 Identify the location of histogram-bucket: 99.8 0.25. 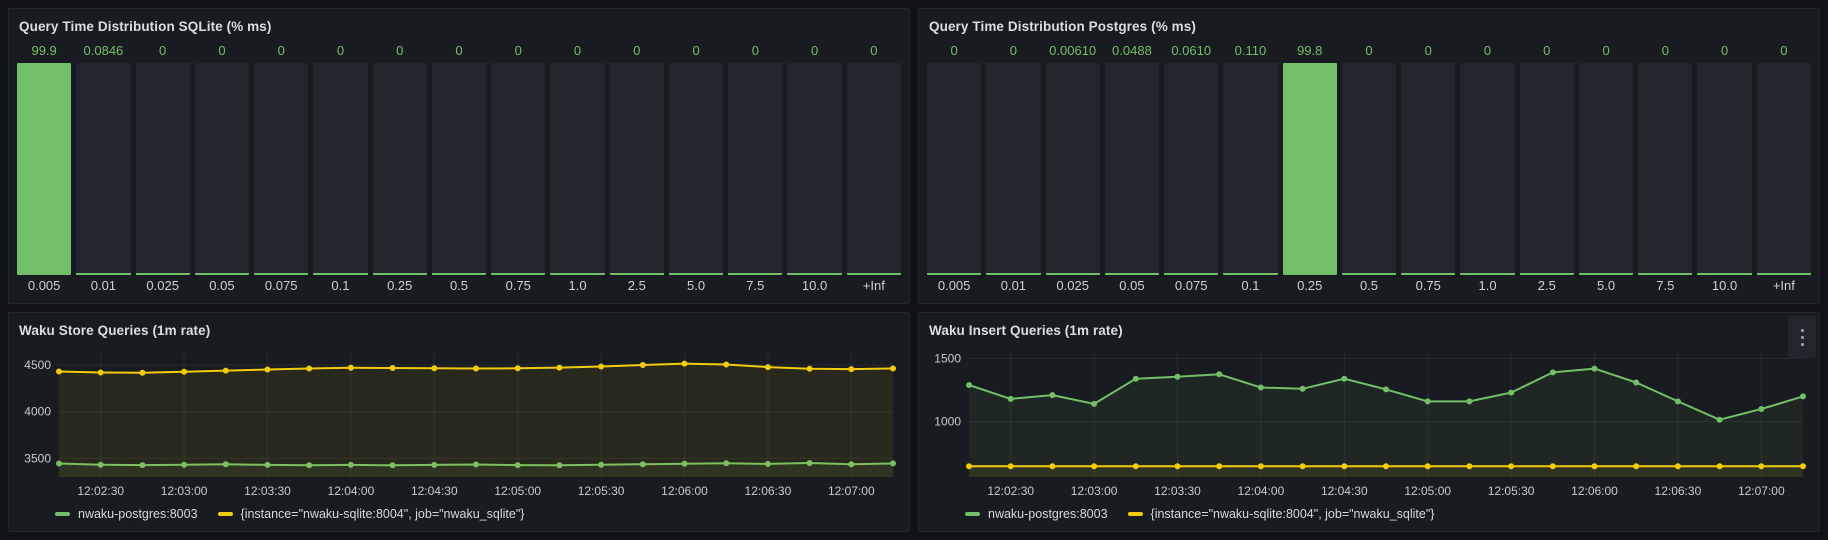
(1309, 168).